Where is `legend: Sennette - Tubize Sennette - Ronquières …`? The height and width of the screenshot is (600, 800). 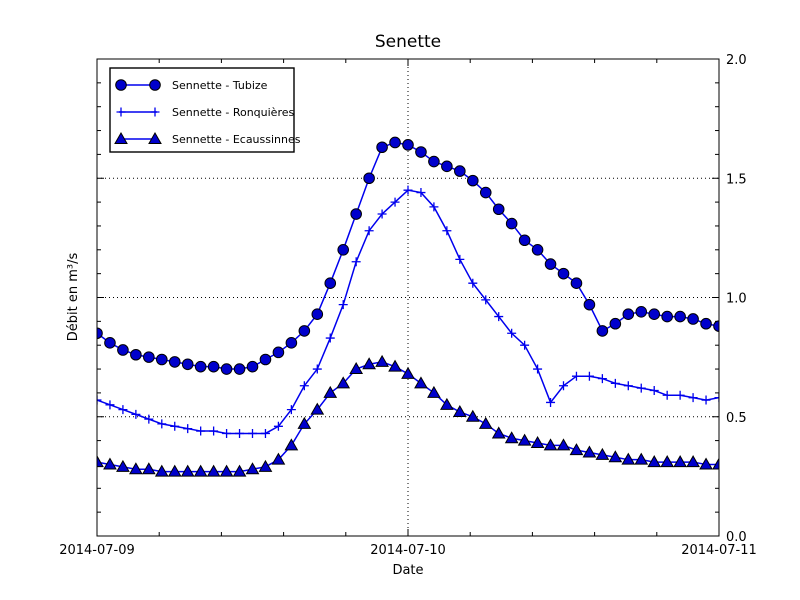 legend: Sennette - Tubize Sennette - Ronquières … is located at coordinates (205, 110).